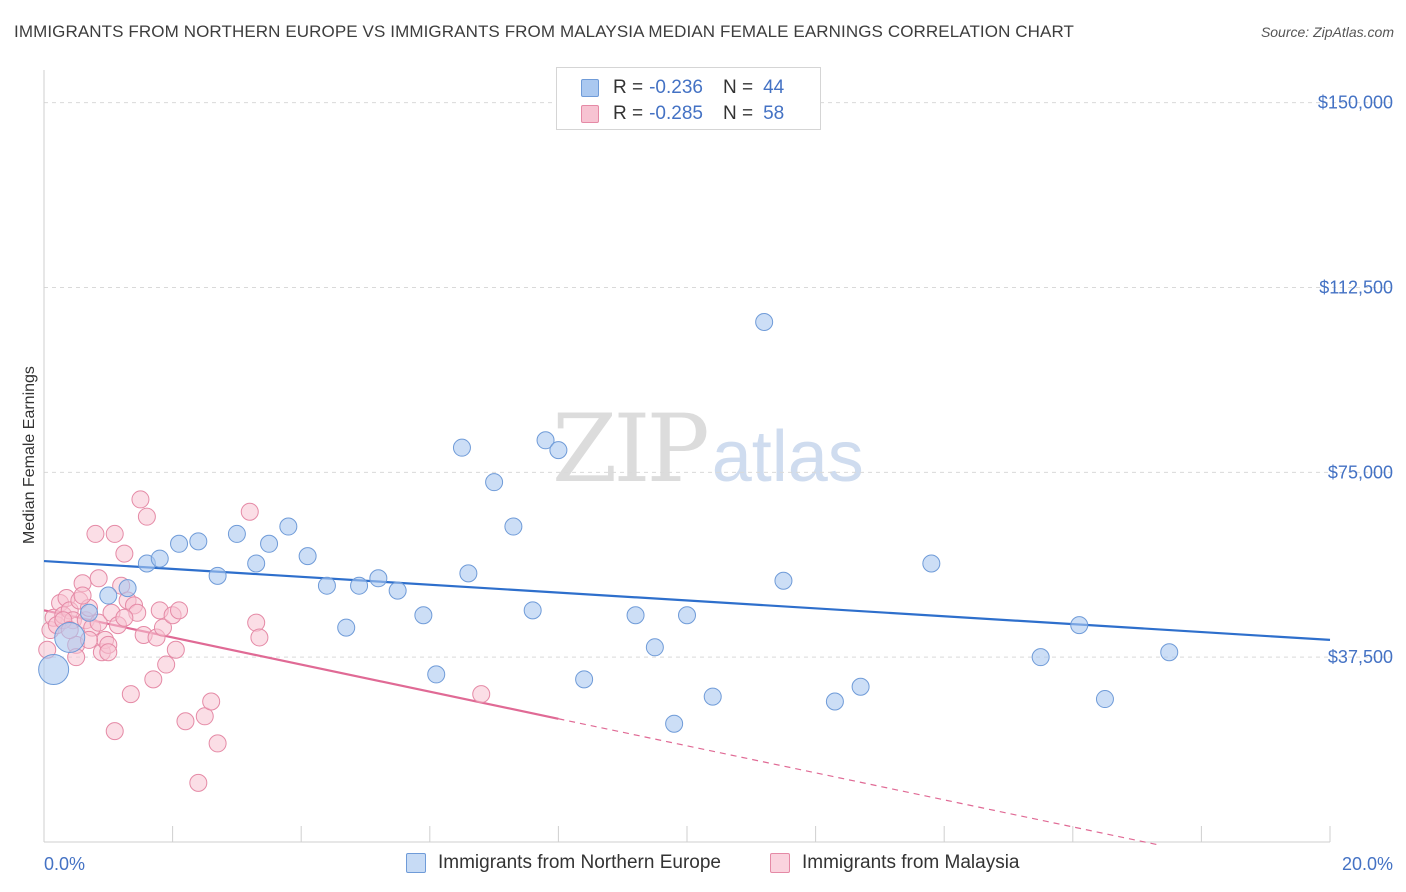 The height and width of the screenshot is (892, 1406). Describe the element at coordinates (676, 113) in the screenshot. I see `legend-r-value: -0.285` at that location.